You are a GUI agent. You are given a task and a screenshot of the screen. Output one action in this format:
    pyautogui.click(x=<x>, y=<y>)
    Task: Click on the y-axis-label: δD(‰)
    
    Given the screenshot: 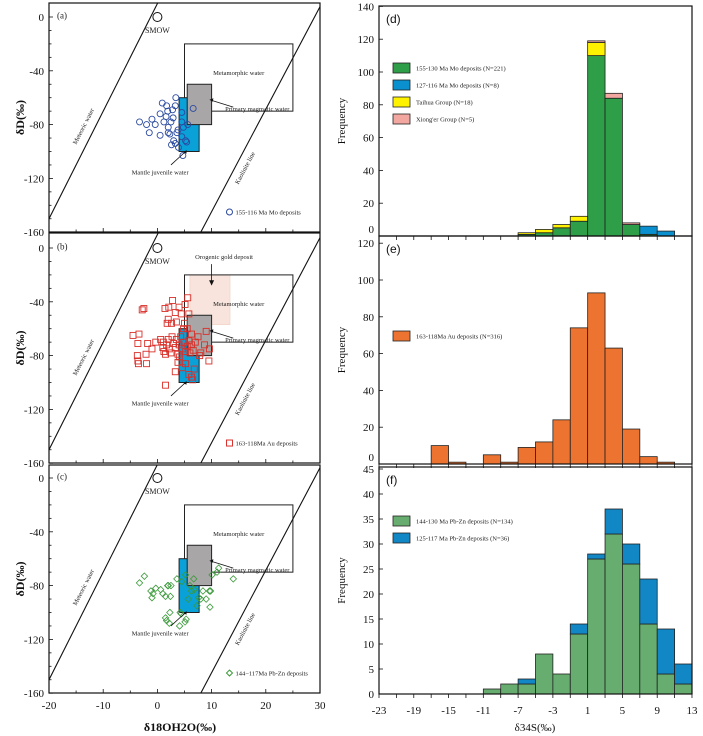 What is the action you would take?
    pyautogui.click(x=20, y=117)
    